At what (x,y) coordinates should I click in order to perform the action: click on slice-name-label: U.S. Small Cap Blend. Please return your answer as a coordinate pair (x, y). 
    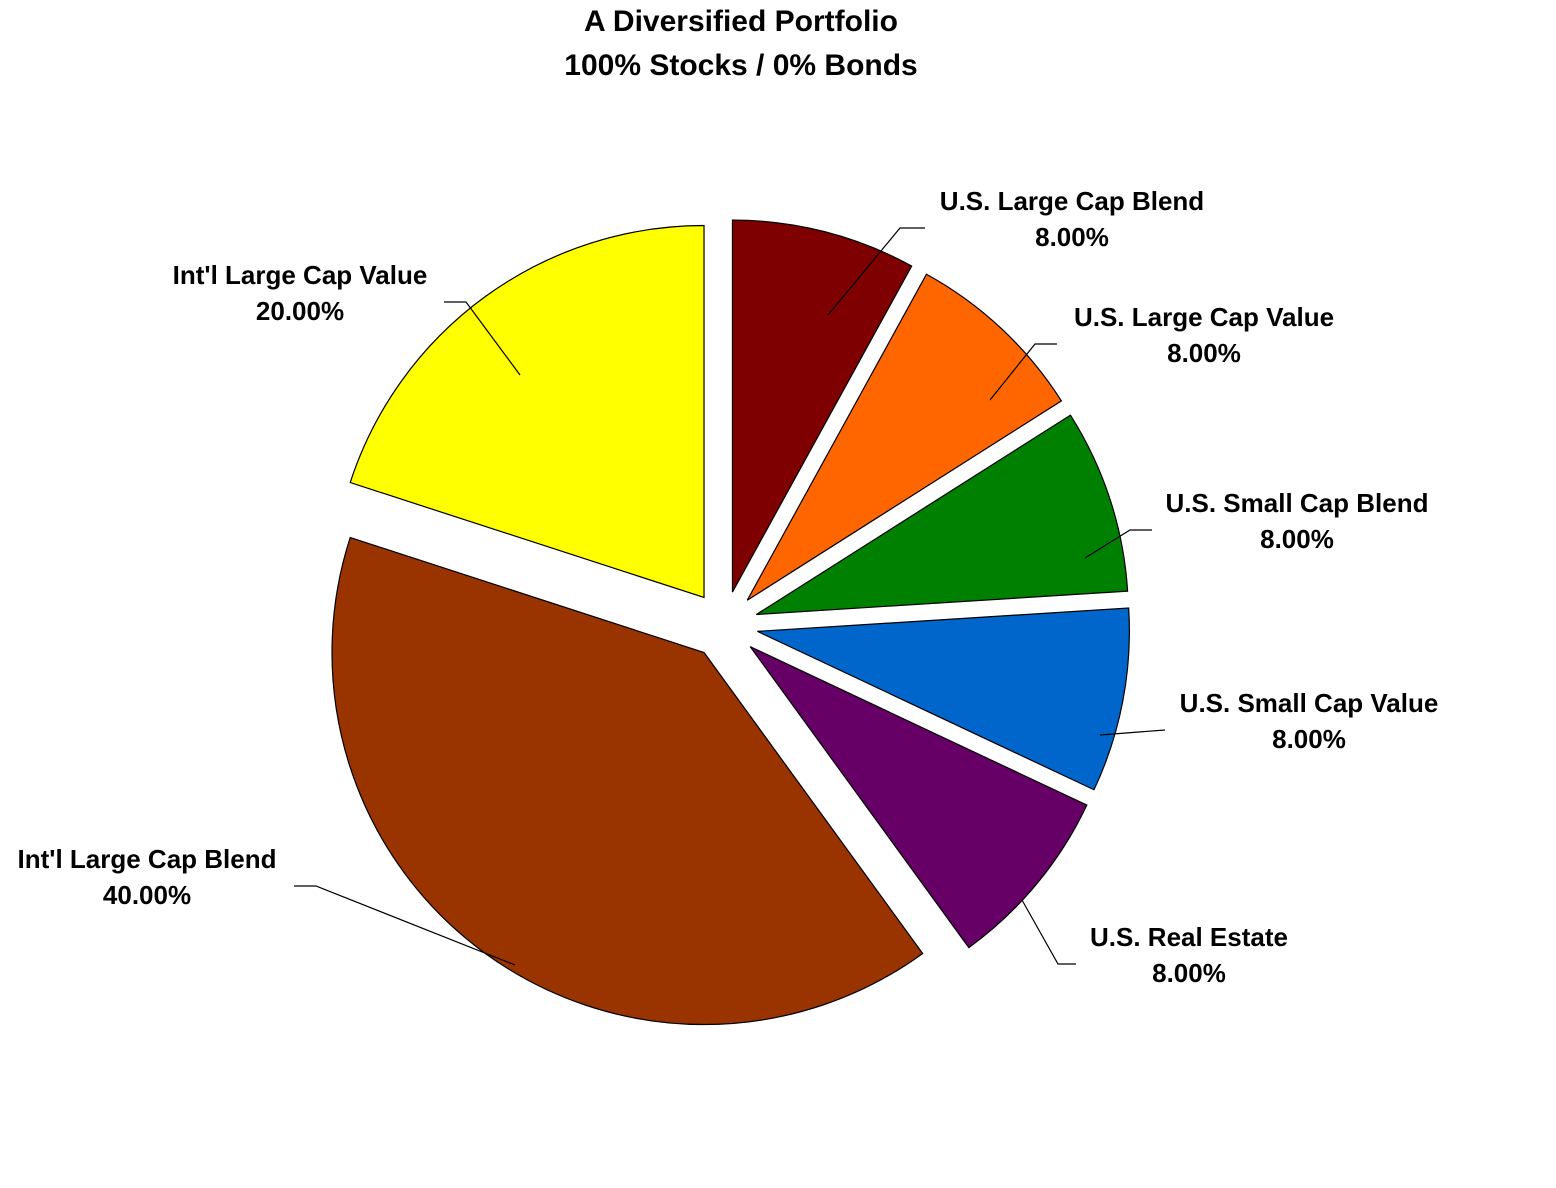
    Looking at the image, I should click on (1297, 503).